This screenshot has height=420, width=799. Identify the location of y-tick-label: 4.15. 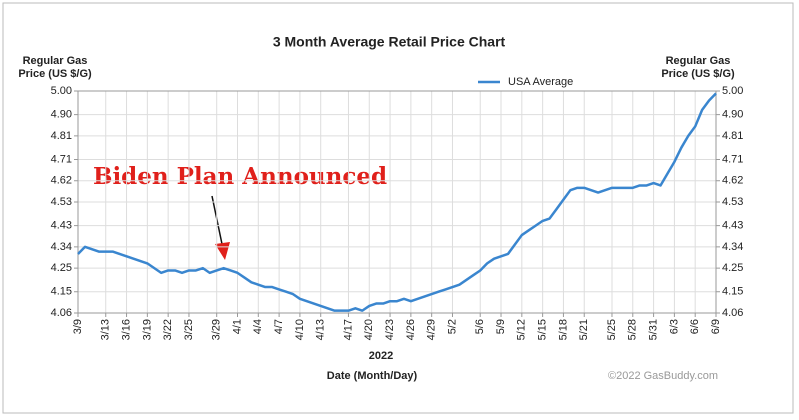
(61, 292).